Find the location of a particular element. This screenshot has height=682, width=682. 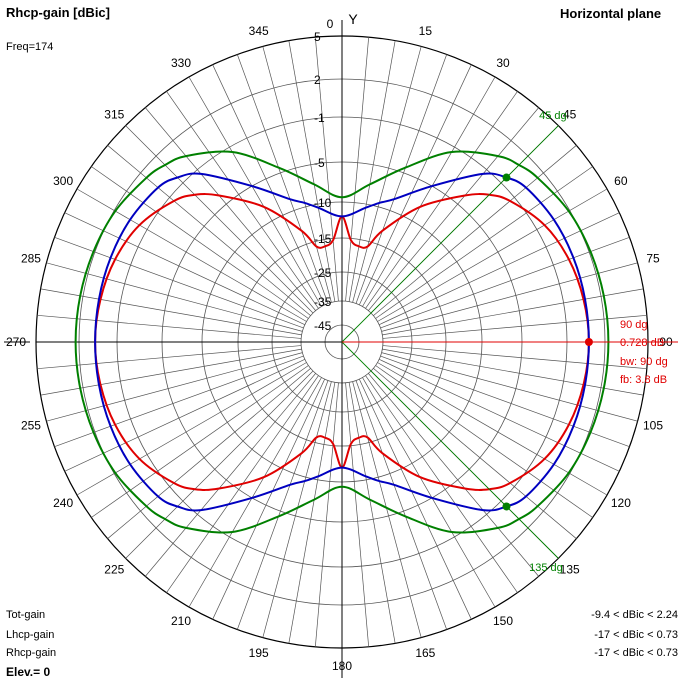

angle-tick-label: 150 is located at coordinates (503, 621).